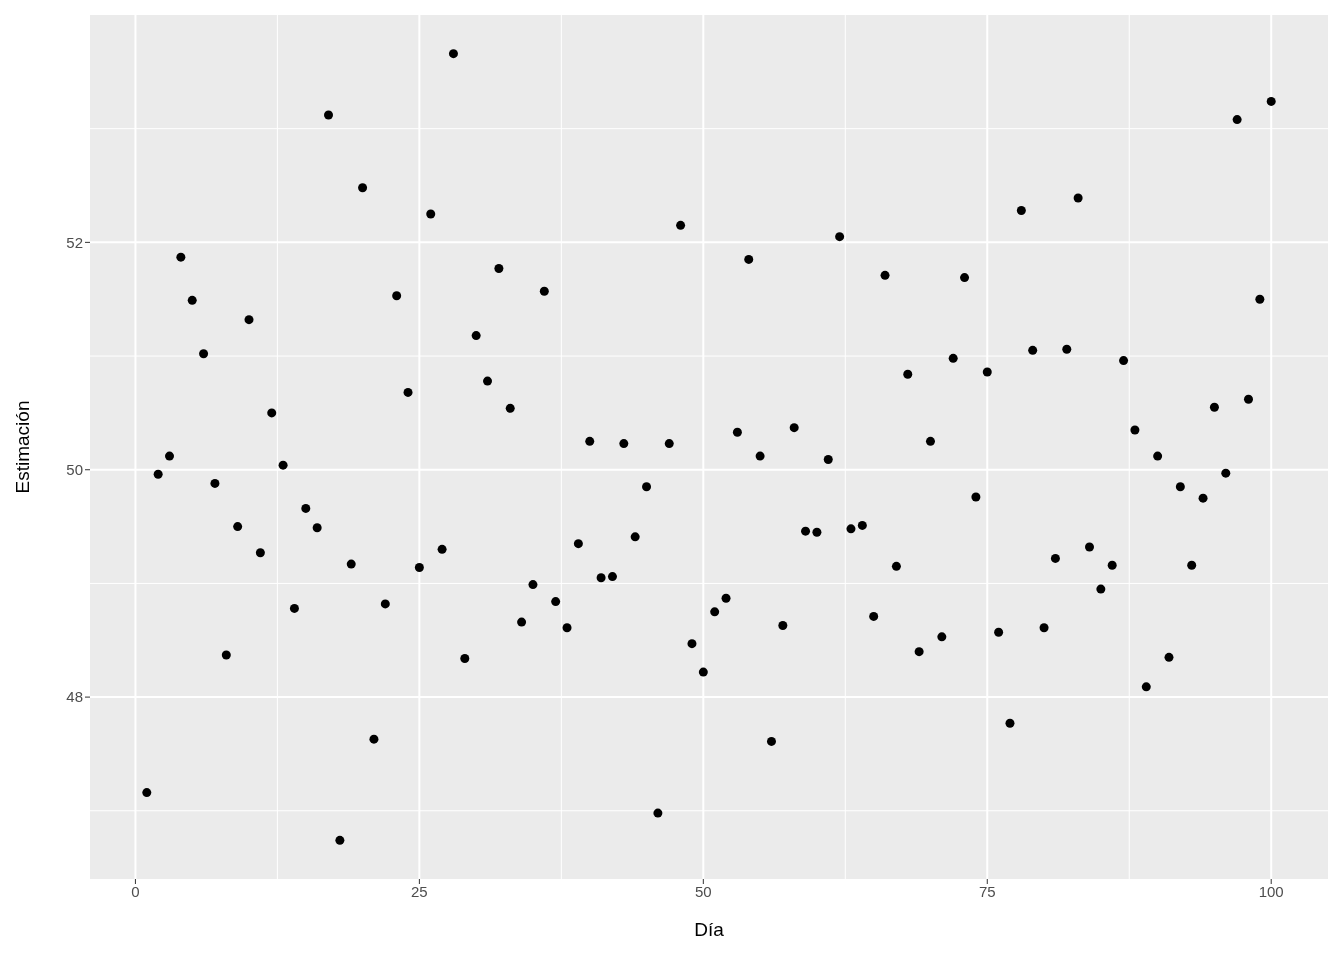 The height and width of the screenshot is (960, 1344). Describe the element at coordinates (419, 891) in the screenshot. I see `x-tick-label: 25` at that location.